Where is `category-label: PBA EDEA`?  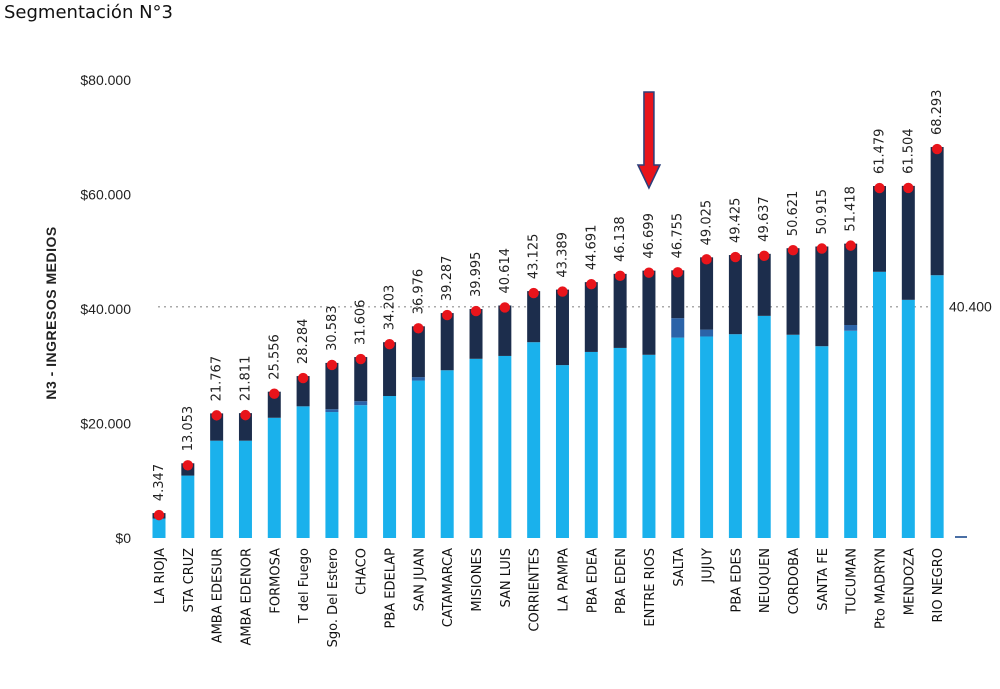 category-label: PBA EDEA is located at coordinates (592, 580).